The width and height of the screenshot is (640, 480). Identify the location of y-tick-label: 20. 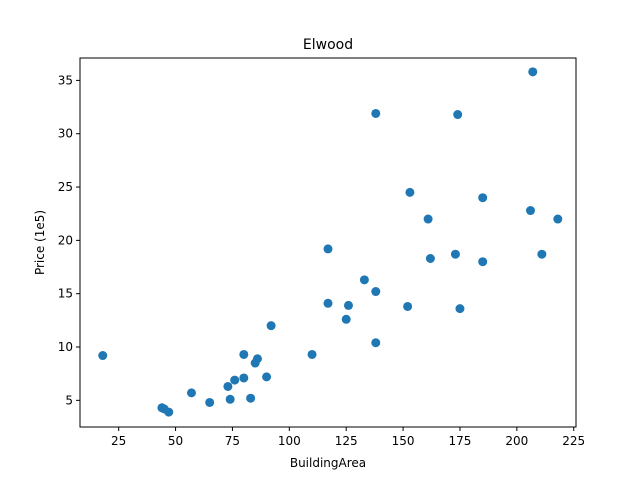
(65, 240).